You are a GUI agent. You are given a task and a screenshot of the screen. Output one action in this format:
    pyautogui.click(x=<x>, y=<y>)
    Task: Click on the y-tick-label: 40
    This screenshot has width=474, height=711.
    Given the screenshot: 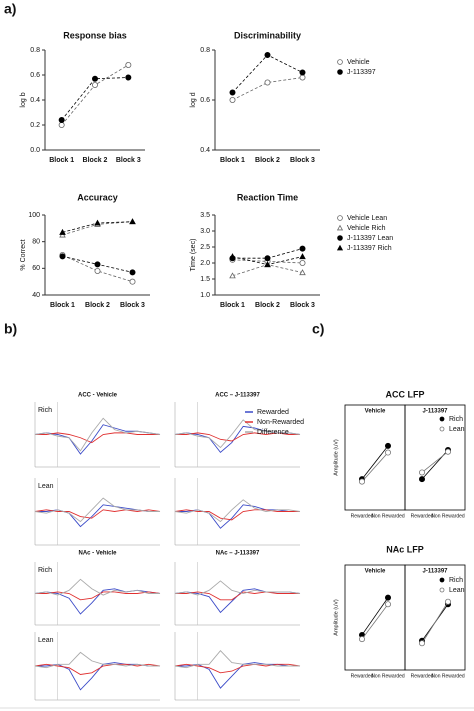 What is the action you would take?
    pyautogui.click(x=36, y=295)
    